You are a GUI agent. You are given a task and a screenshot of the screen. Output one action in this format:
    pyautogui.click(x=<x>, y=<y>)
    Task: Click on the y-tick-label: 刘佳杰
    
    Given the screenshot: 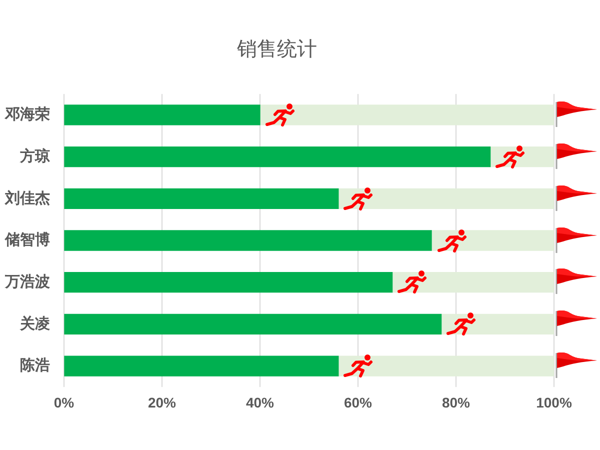 What is the action you would take?
    pyautogui.click(x=27, y=197)
    